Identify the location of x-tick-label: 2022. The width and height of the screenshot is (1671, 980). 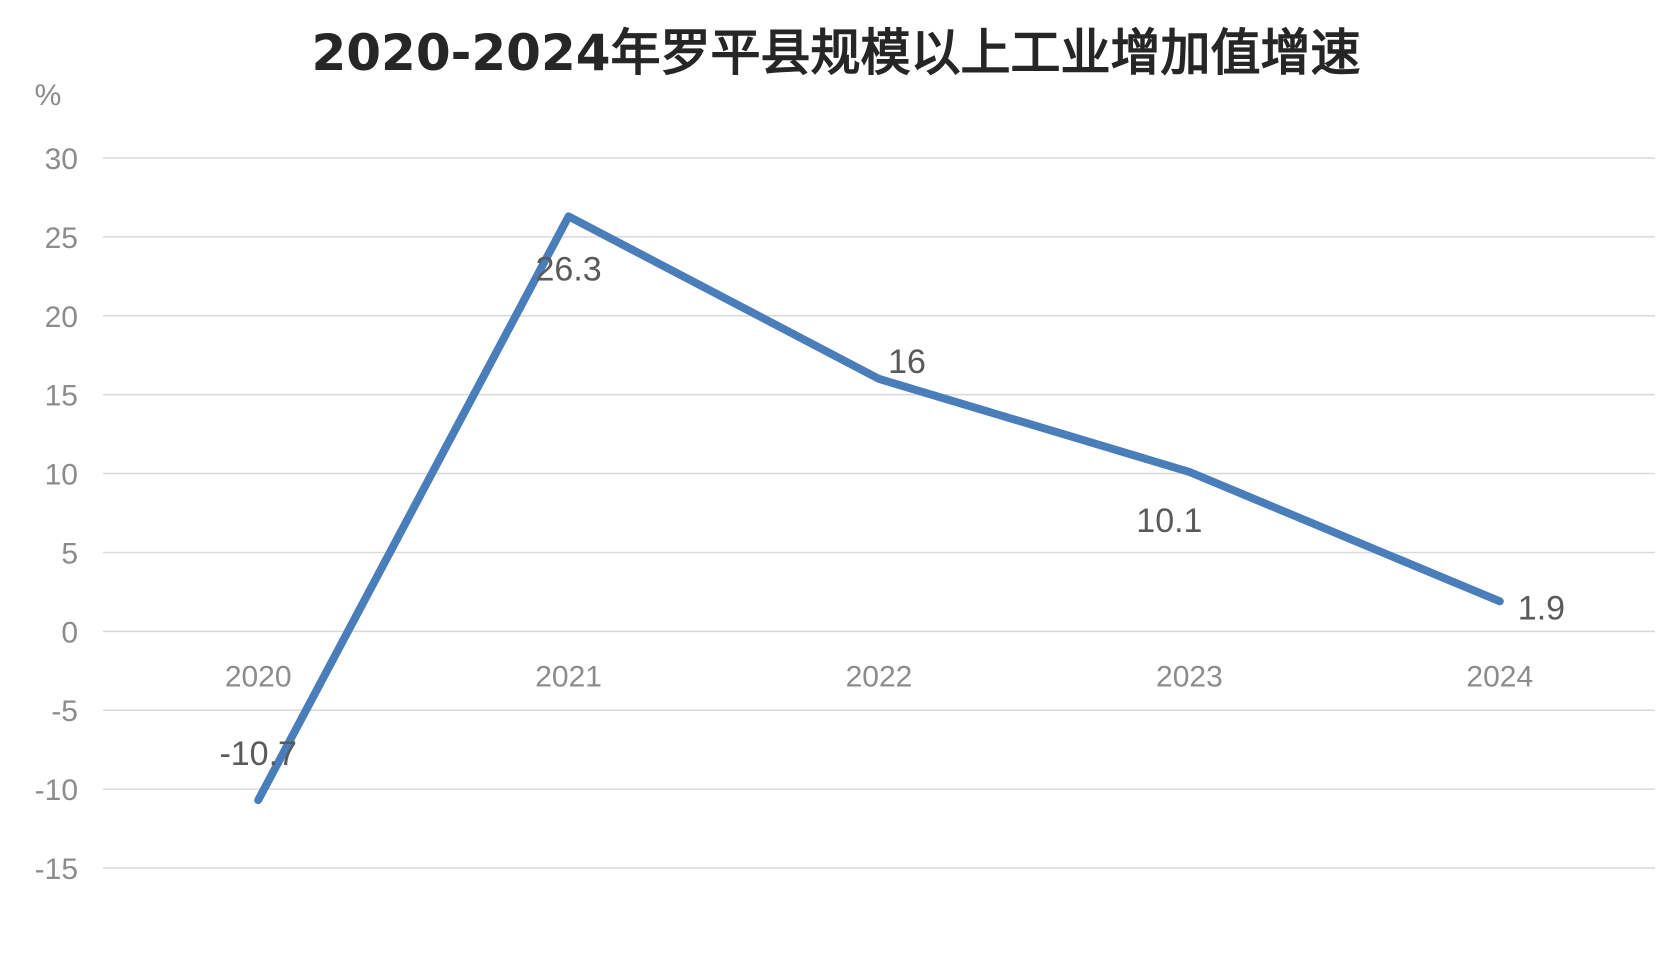
(879, 676).